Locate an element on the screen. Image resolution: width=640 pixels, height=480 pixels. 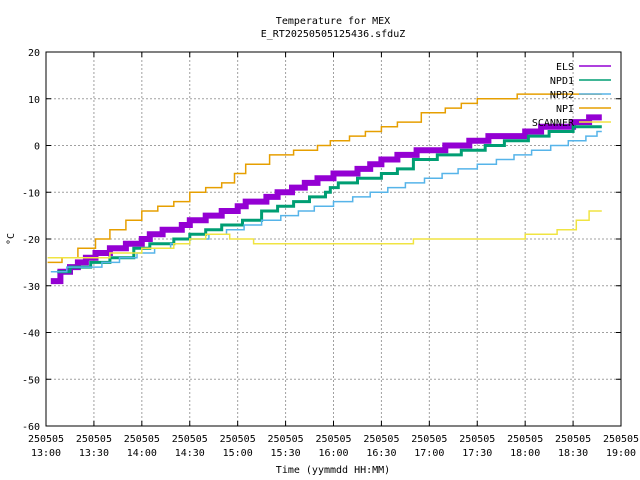
x-tick-label: 18:00 is located at coordinates (525, 453).